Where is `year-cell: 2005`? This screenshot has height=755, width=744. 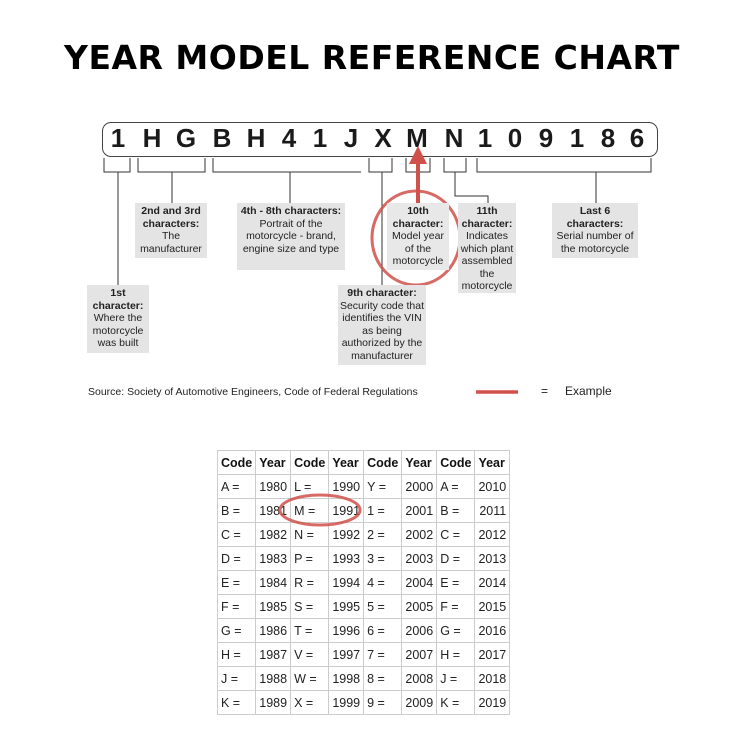
year-cell: 2005 is located at coordinates (419, 606).